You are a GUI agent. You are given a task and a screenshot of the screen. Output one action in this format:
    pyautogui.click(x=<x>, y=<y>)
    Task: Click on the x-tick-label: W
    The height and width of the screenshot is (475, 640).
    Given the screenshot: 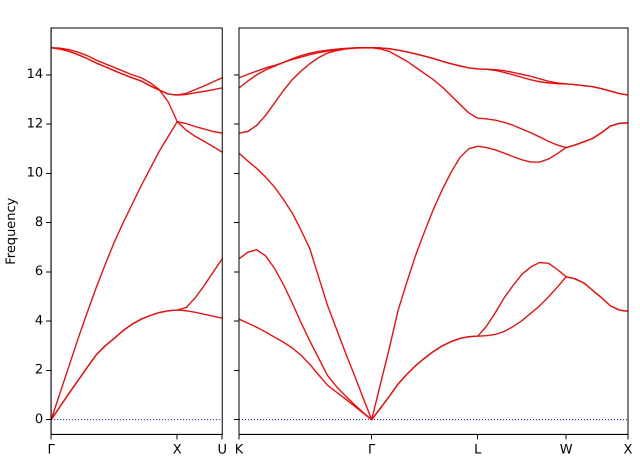 What is the action you would take?
    pyautogui.click(x=566, y=450)
    